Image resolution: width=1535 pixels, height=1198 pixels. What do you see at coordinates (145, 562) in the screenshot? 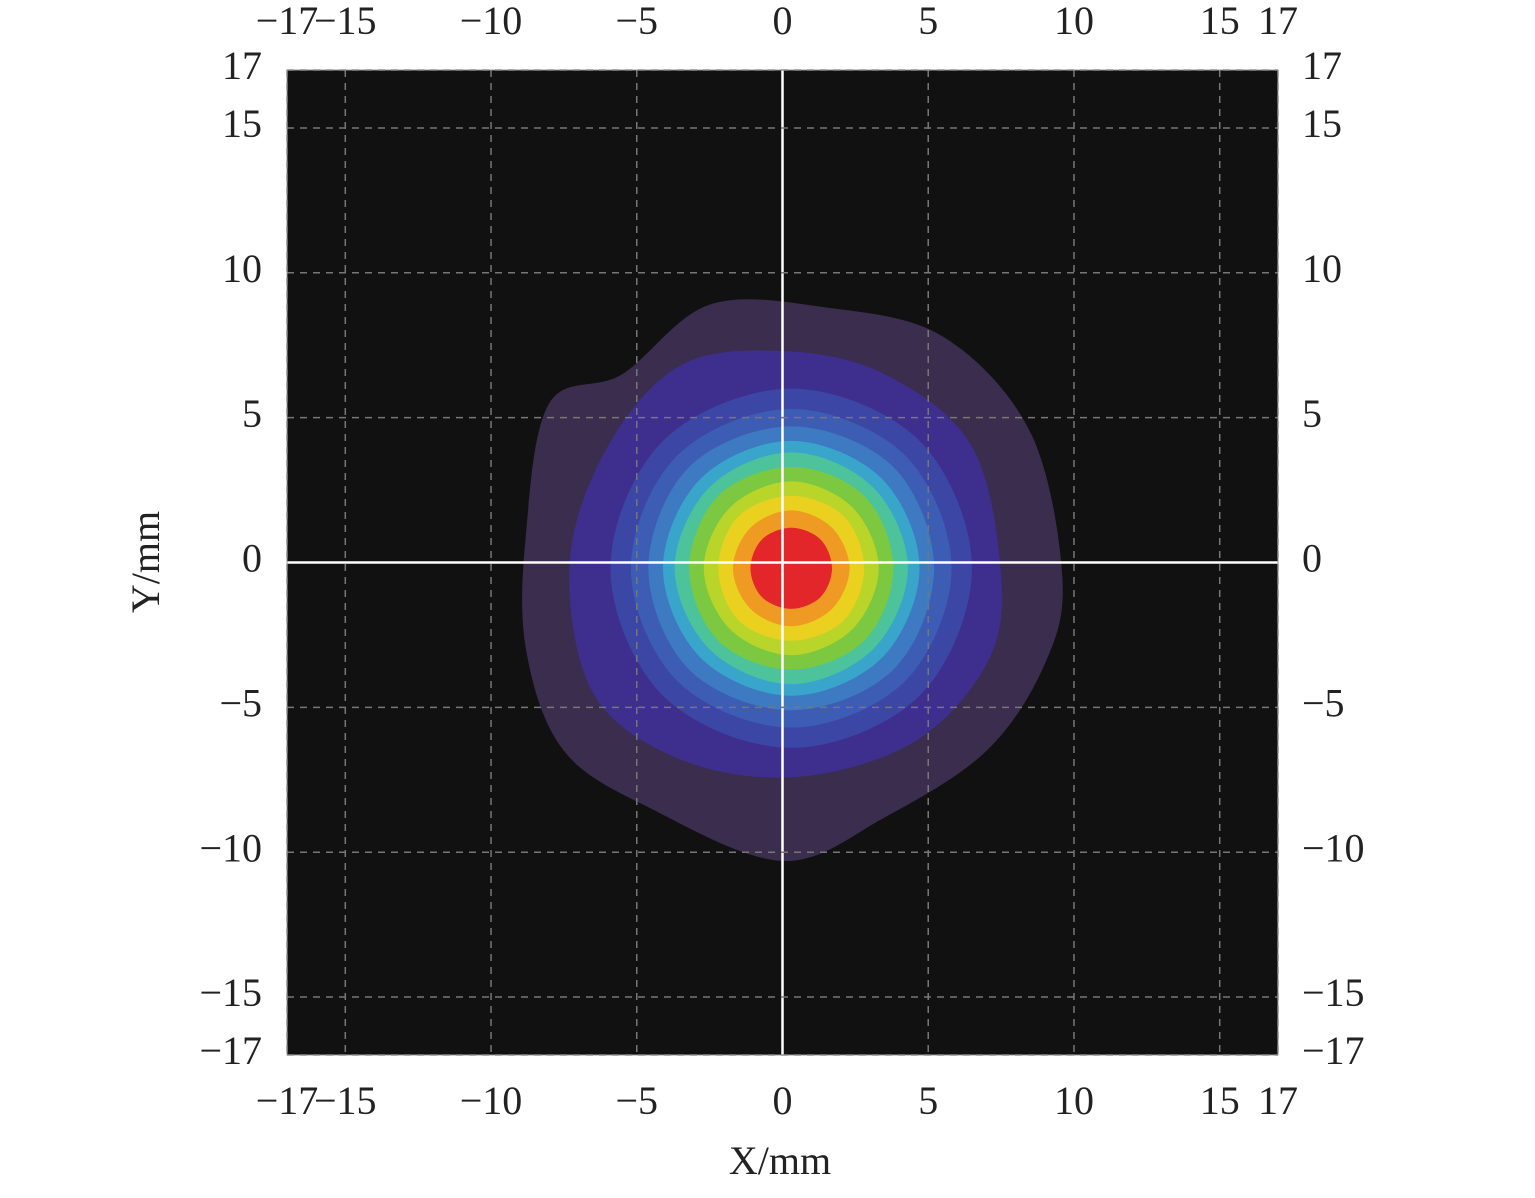
I see `y-axis-label: Y/mm` at bounding box center [145, 562].